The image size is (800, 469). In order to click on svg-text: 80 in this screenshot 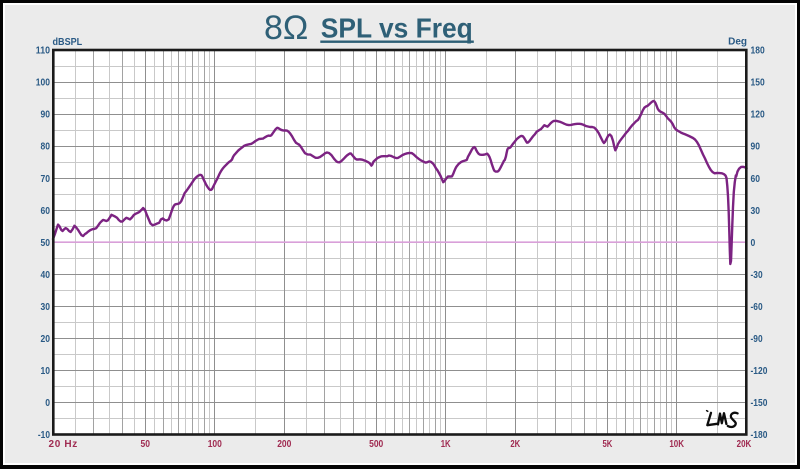, I will do `click(46, 147)`.